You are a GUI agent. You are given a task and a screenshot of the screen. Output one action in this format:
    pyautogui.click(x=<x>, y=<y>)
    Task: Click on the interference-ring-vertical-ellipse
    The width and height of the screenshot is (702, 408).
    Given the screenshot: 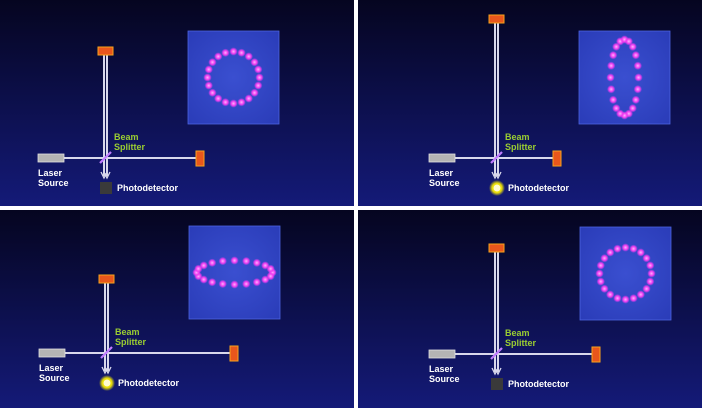 What is the action you would take?
    pyautogui.click(x=624, y=77)
    